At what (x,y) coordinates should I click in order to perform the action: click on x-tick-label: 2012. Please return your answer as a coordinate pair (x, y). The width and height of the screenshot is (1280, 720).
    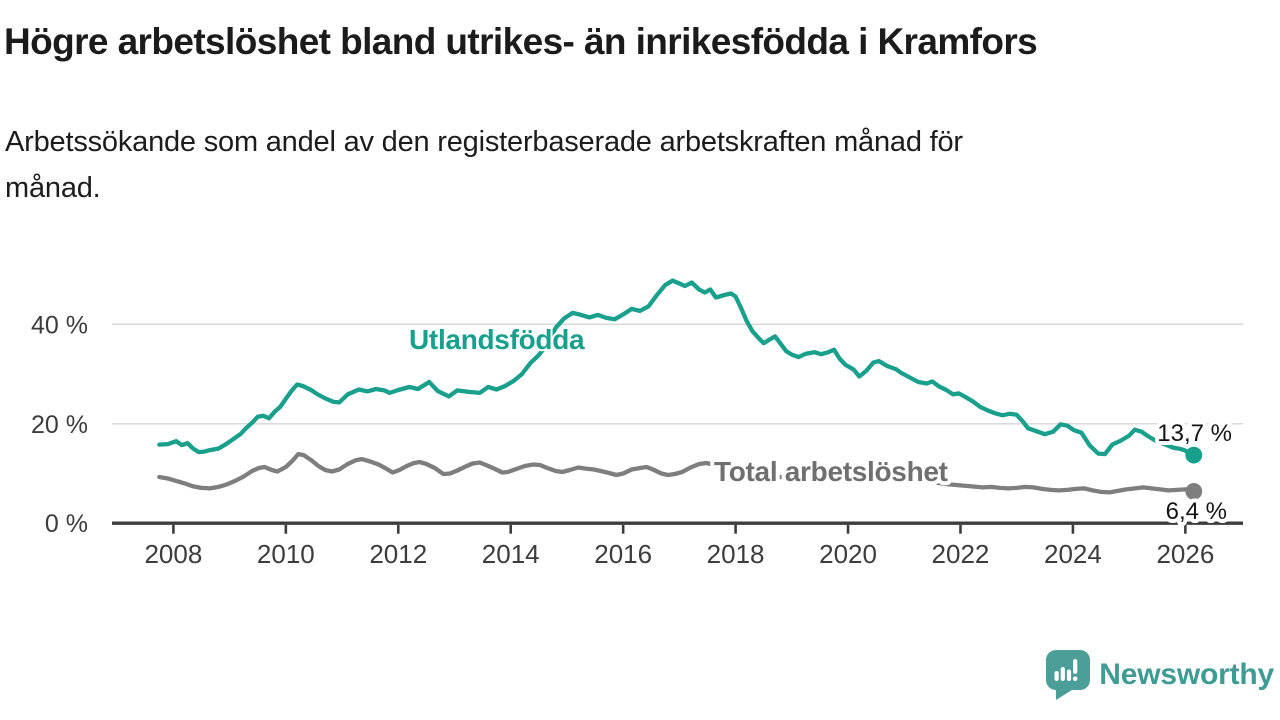
    Looking at the image, I should click on (398, 554).